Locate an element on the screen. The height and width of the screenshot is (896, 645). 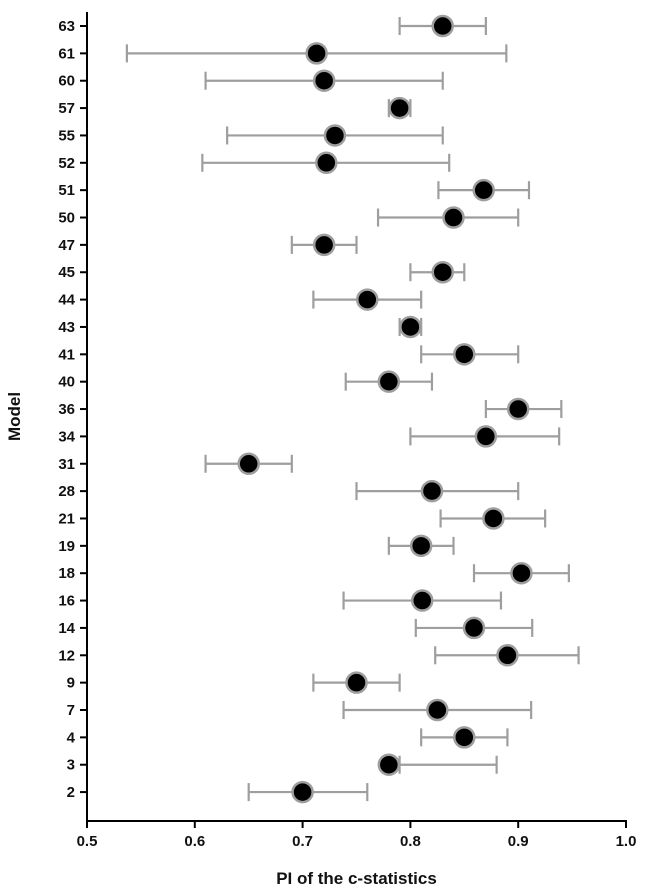
y-tick-label: 9 is located at coordinates (71, 683).